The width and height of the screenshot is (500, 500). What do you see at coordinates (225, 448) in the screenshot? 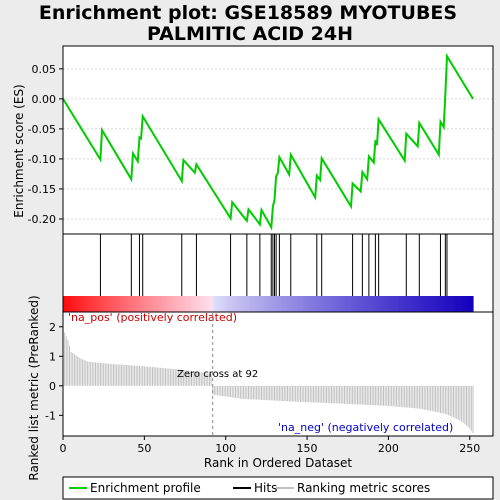
I see `x-tick-label: 100` at bounding box center [225, 448].